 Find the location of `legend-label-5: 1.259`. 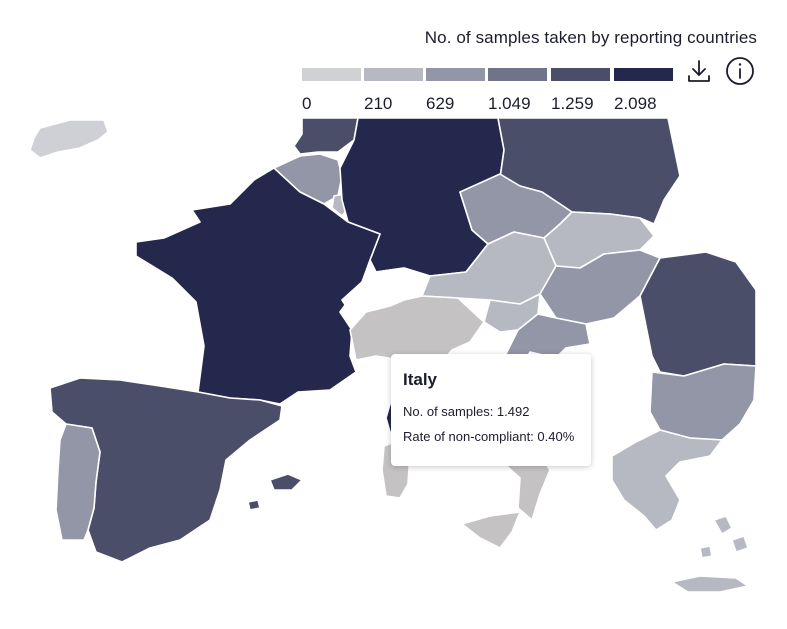

legend-label-5: 1.259 is located at coordinates (572, 103).